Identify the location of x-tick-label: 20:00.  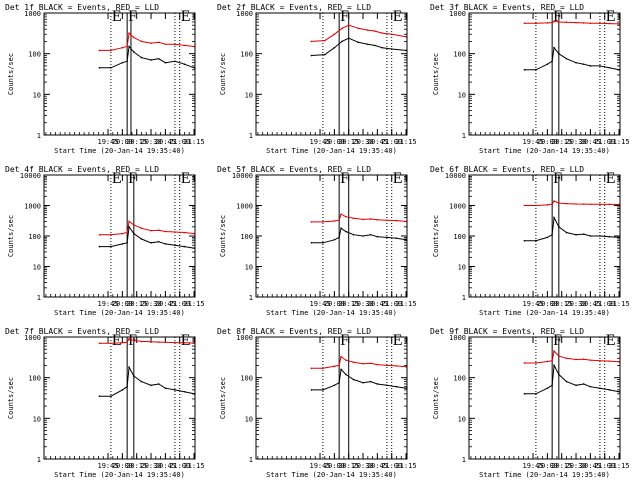
(122, 466).